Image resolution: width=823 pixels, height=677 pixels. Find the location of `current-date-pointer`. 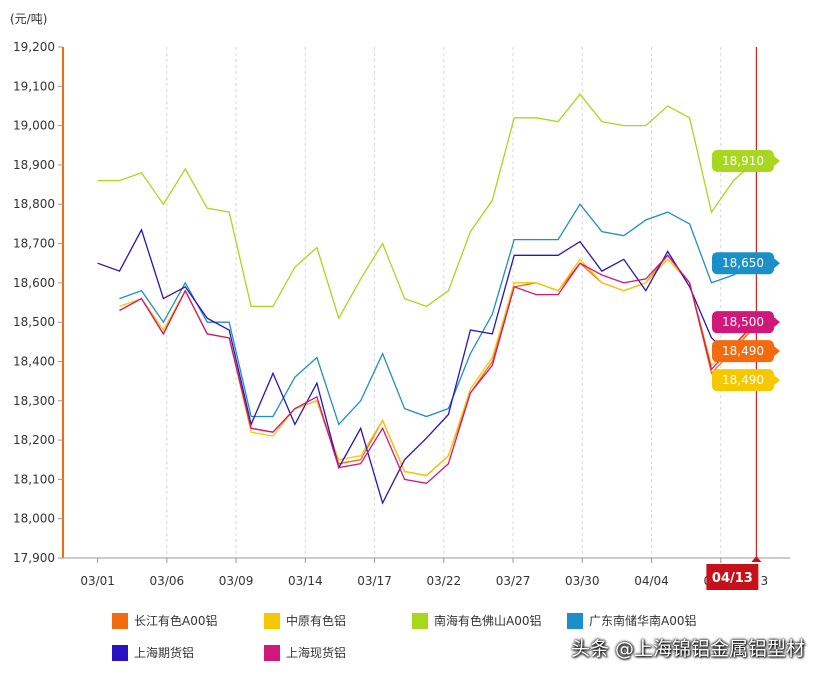

current-date-pointer is located at coordinates (756, 559).